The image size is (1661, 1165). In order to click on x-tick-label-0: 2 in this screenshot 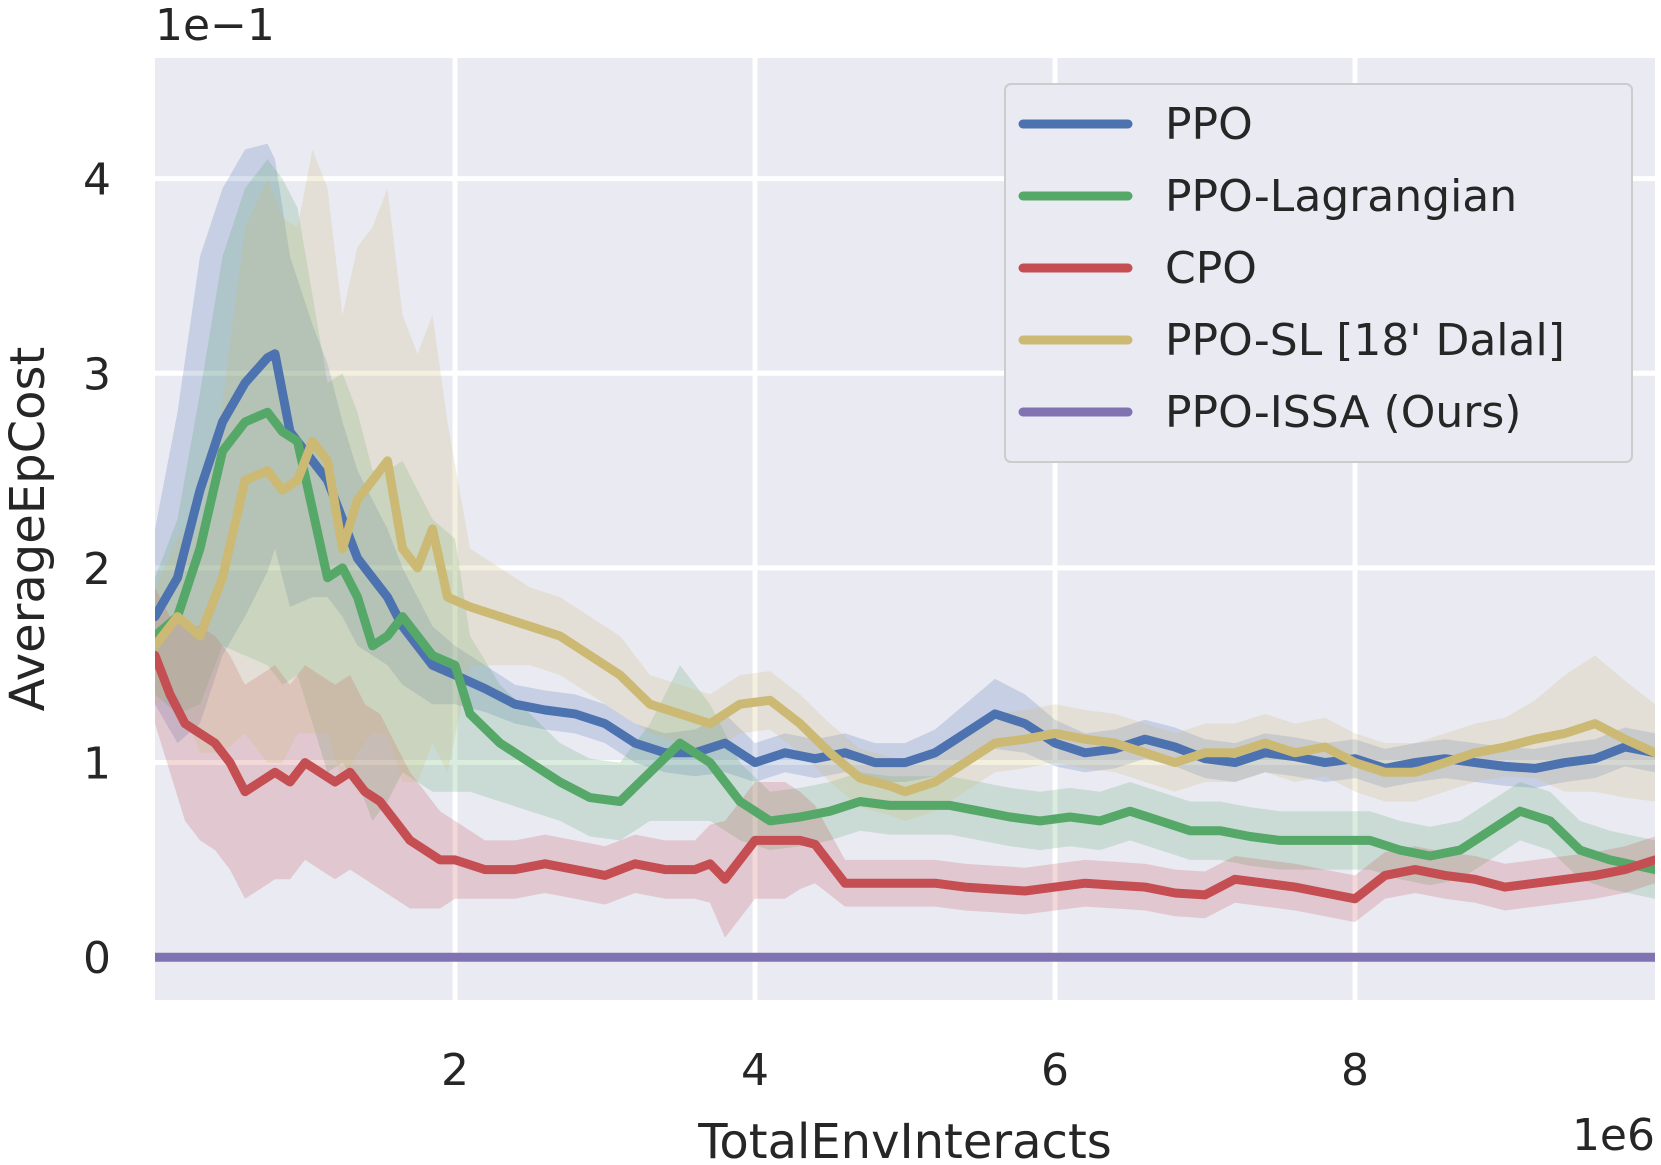, I will do `click(455, 1070)`.